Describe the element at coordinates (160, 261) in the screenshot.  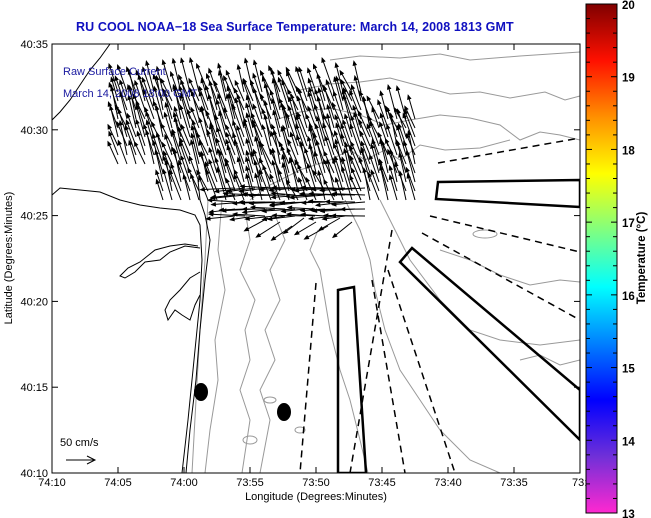
I see `river-inlet` at that location.